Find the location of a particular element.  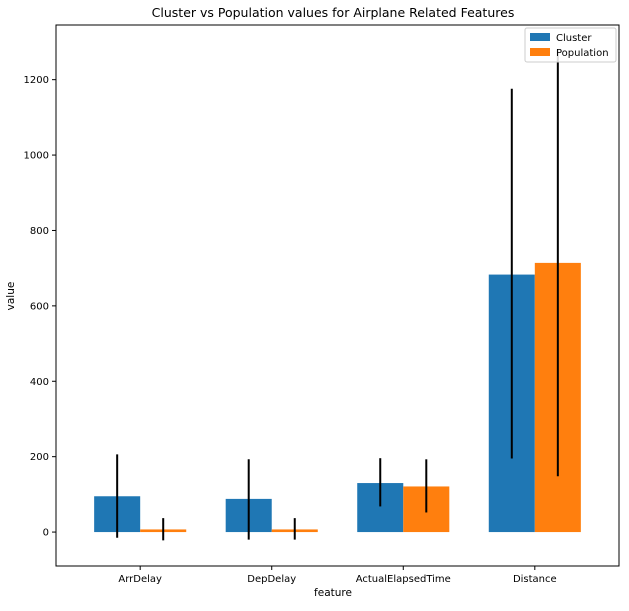

y-tick-label: 1000 is located at coordinates (36, 156).